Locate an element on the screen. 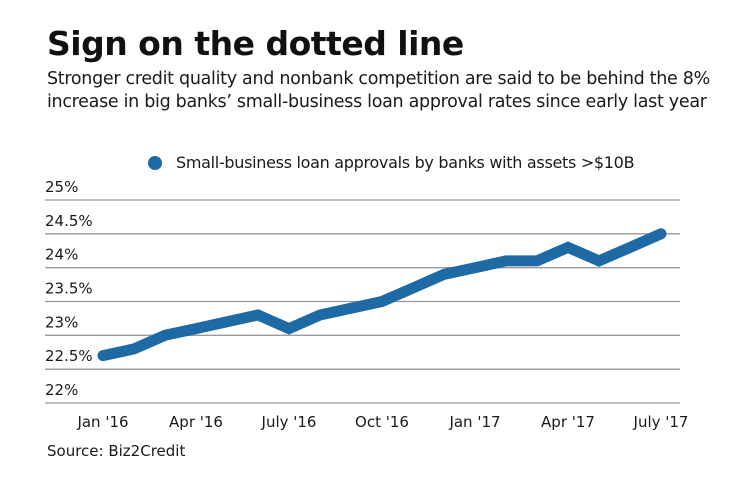 This screenshot has height=482, width=740. x-tick-label: July '17 is located at coordinates (661, 422).